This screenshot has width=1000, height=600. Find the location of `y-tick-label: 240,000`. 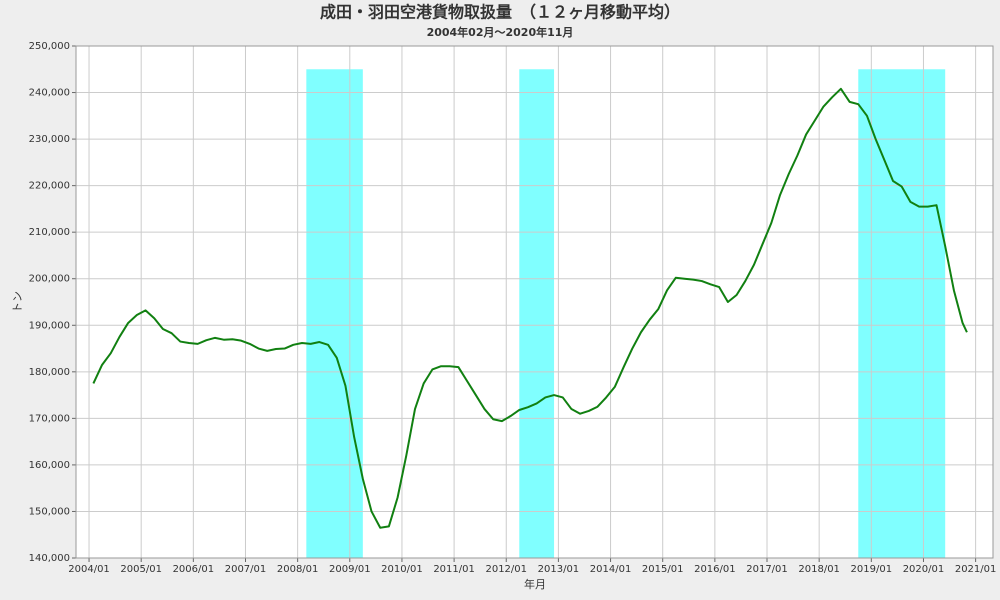

y-tick-label: 240,000 is located at coordinates (49, 93).